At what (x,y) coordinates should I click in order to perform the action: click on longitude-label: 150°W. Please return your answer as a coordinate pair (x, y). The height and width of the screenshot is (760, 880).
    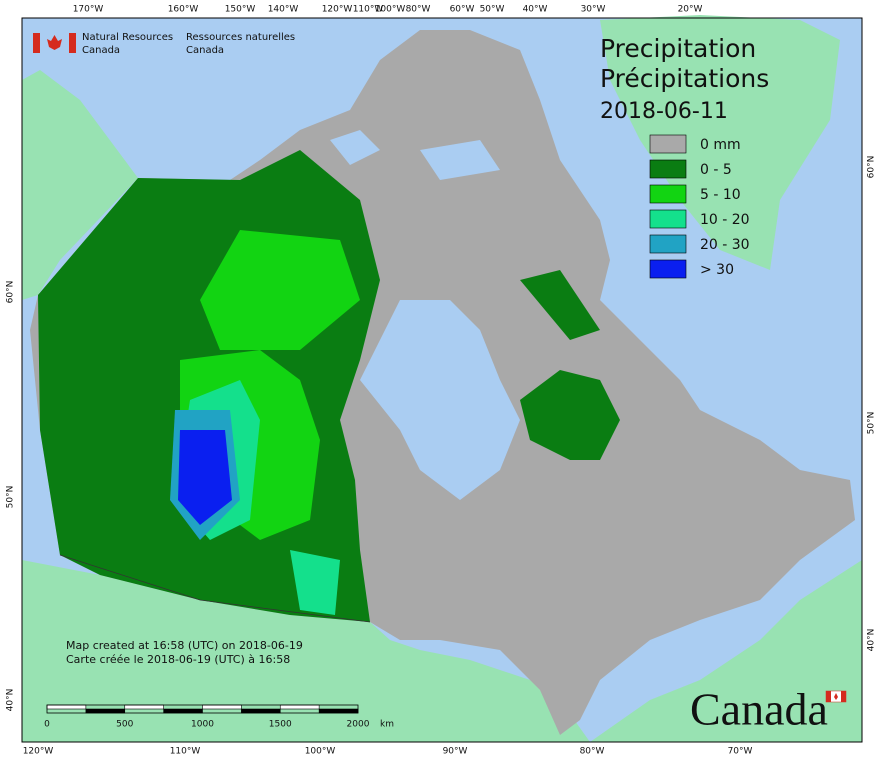
    Looking at the image, I should click on (240, 10).